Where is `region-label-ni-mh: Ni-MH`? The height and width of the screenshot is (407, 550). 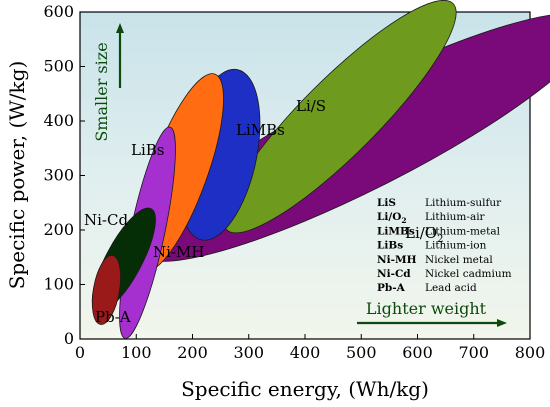
region-label-ni-mh: Ni-MH is located at coordinates (178, 252).